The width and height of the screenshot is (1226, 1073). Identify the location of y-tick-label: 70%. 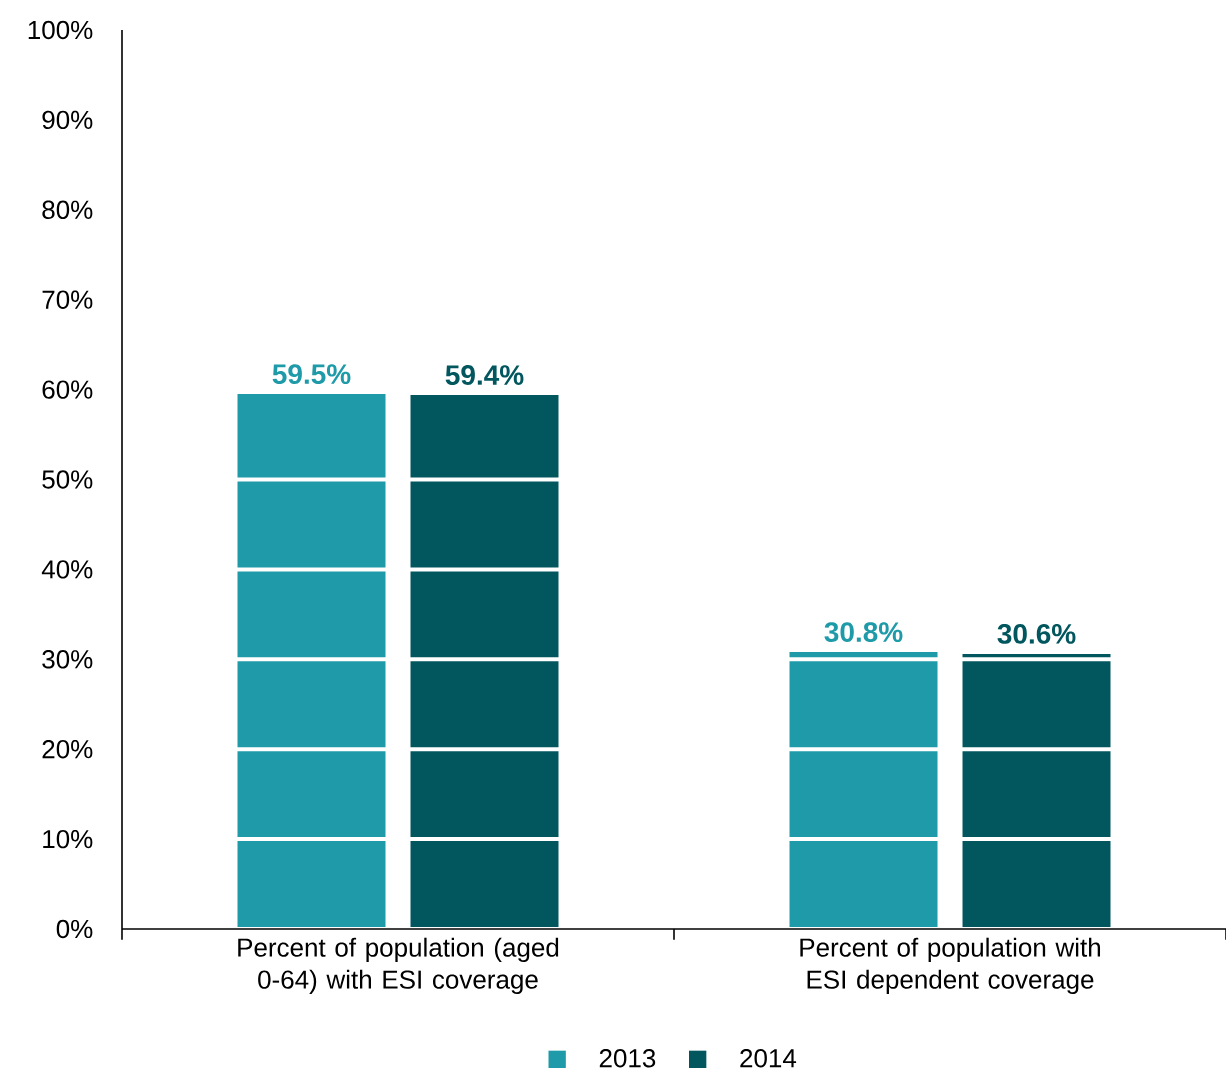
(67, 299).